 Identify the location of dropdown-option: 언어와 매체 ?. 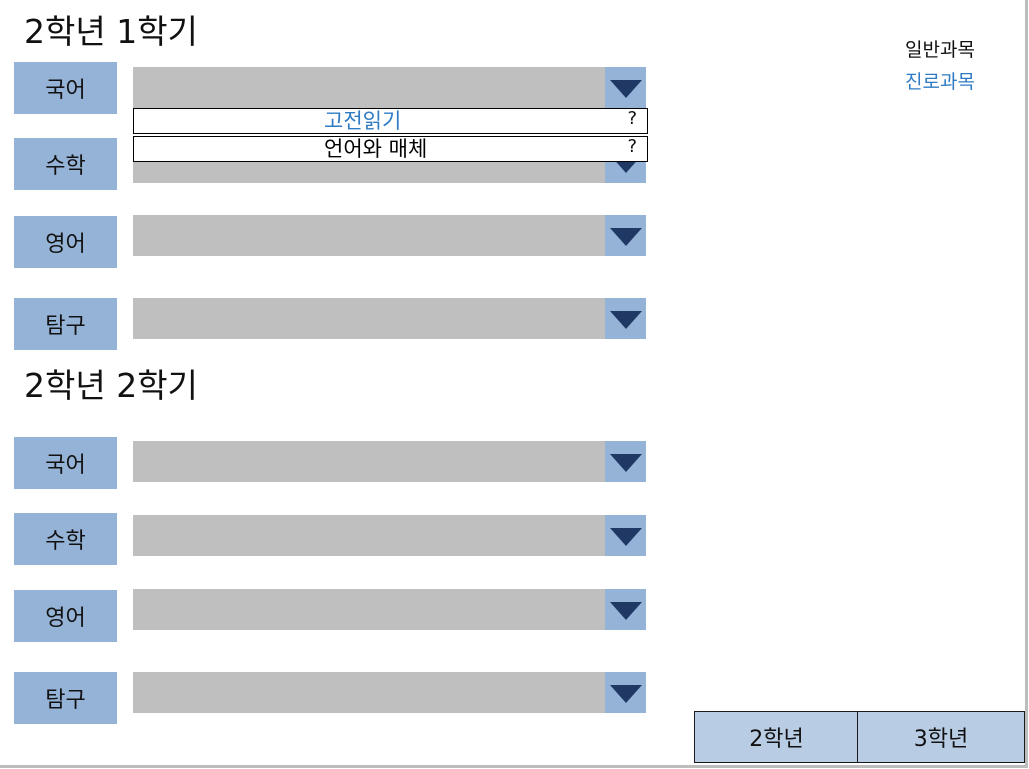
(390, 149).